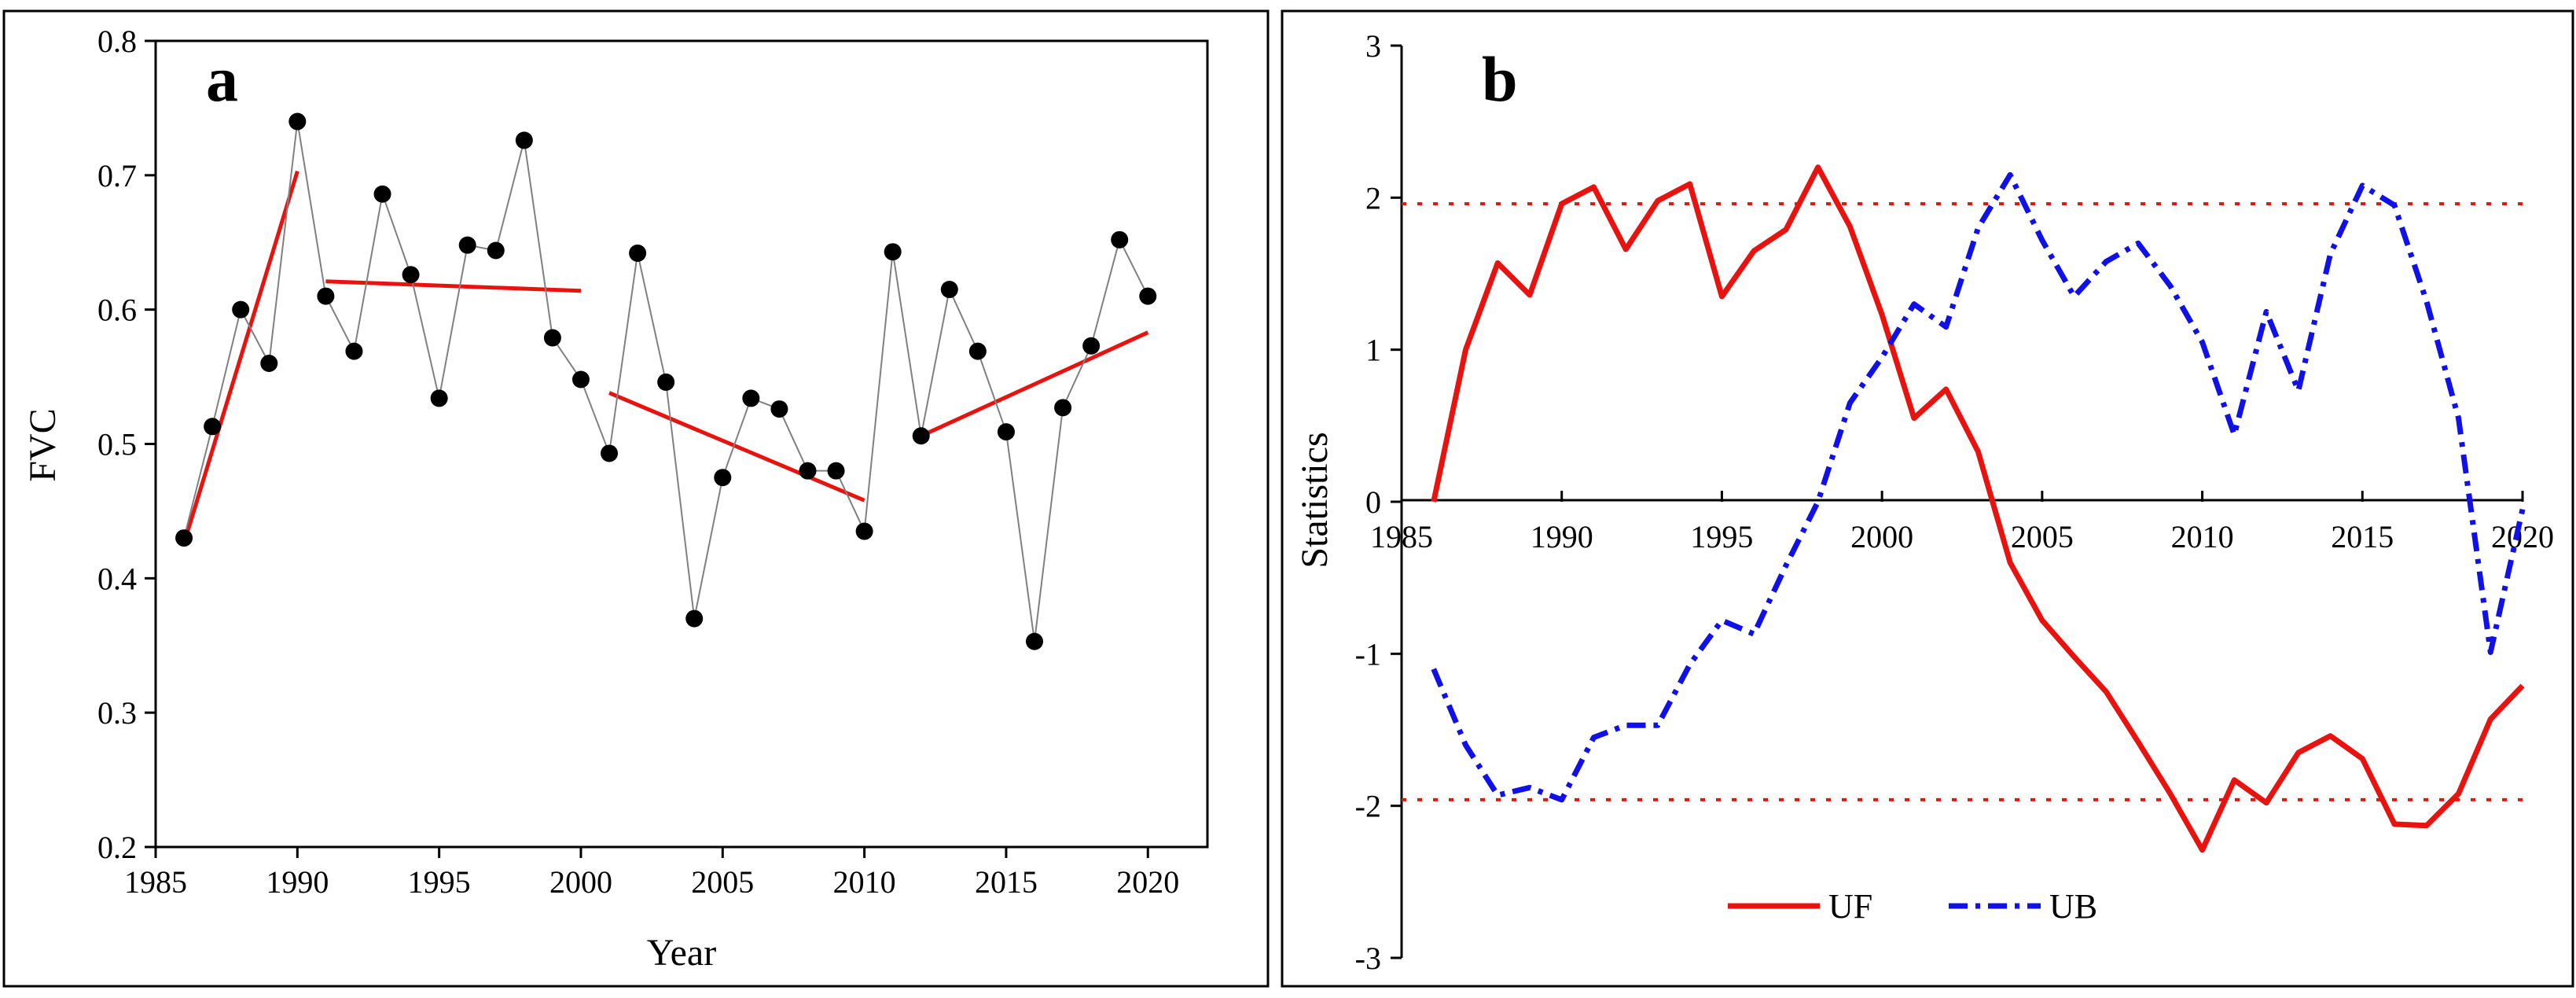 Image resolution: width=2576 pixels, height=998 pixels. I want to click on panel-a-label: a, so click(222, 79).